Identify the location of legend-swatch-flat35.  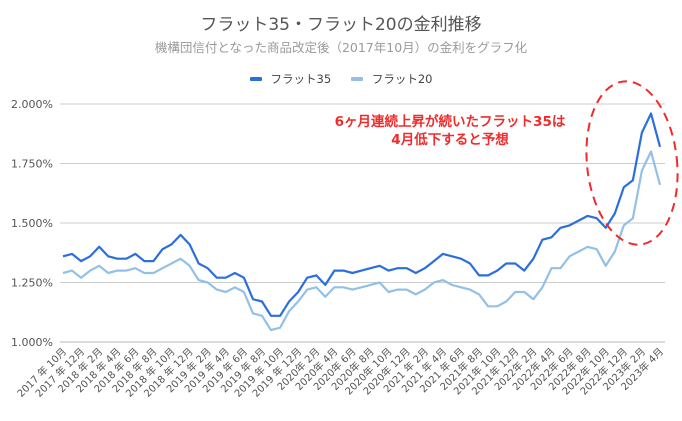
(255, 79).